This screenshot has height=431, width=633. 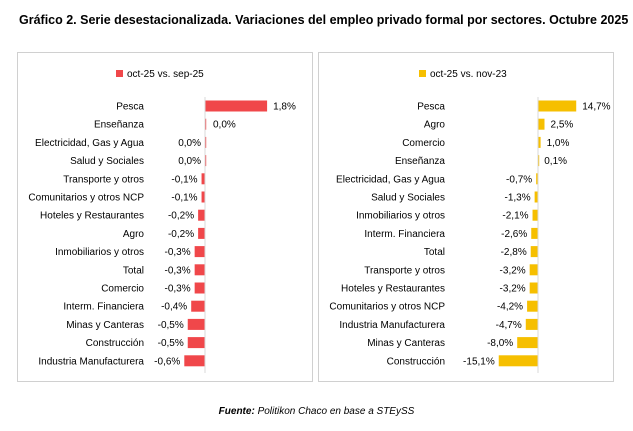 I want to click on source-text: Politikon Chaco en base a STEySS, so click(x=336, y=411).